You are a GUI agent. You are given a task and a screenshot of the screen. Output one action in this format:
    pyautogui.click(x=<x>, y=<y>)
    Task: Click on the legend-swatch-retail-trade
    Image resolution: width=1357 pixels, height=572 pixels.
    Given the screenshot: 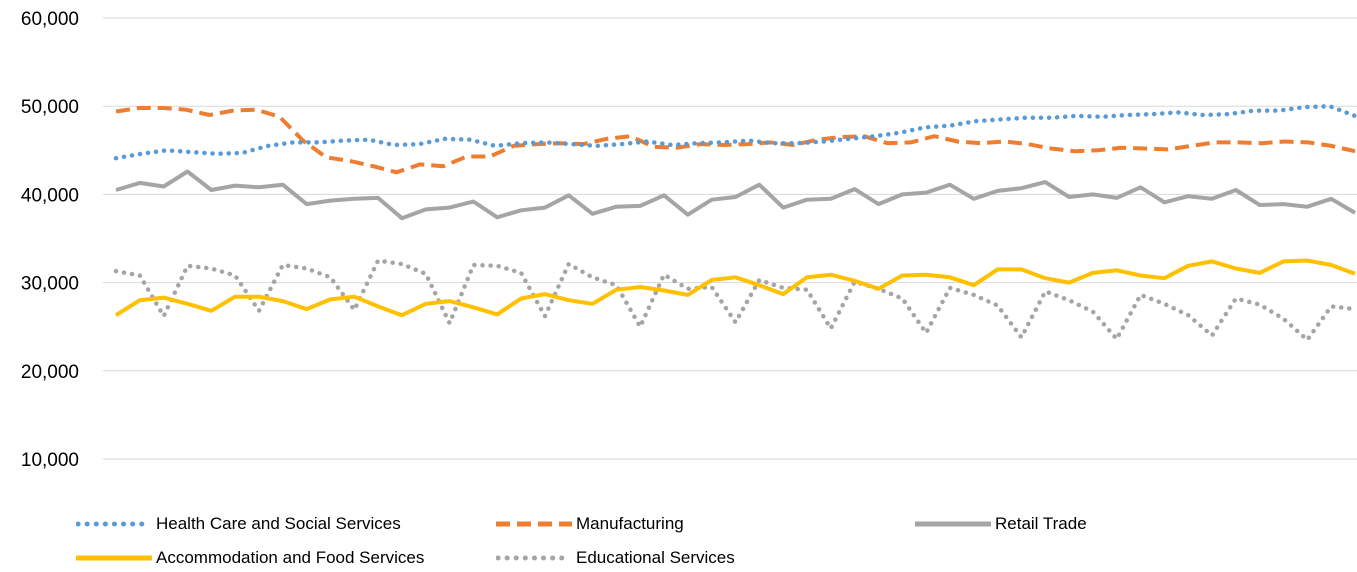 What is the action you would take?
    pyautogui.click(x=953, y=524)
    